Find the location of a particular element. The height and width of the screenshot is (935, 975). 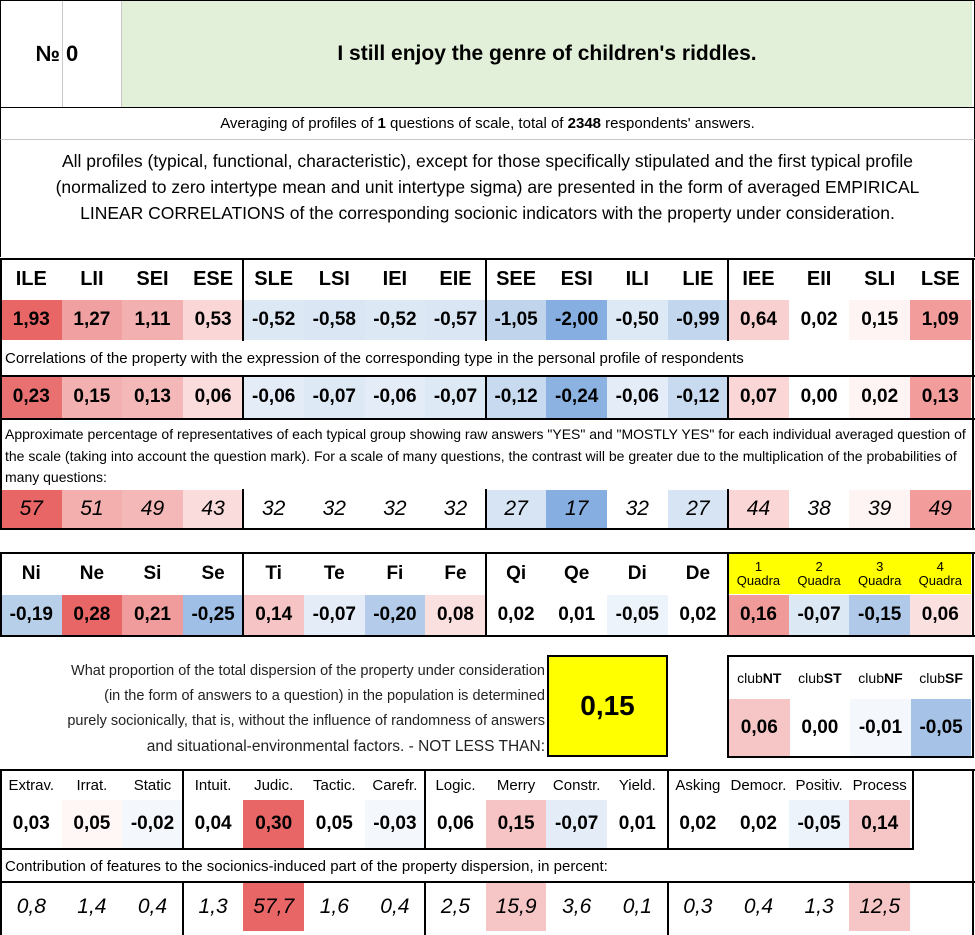

type-correlation-value: 0,06 is located at coordinates (213, 397).